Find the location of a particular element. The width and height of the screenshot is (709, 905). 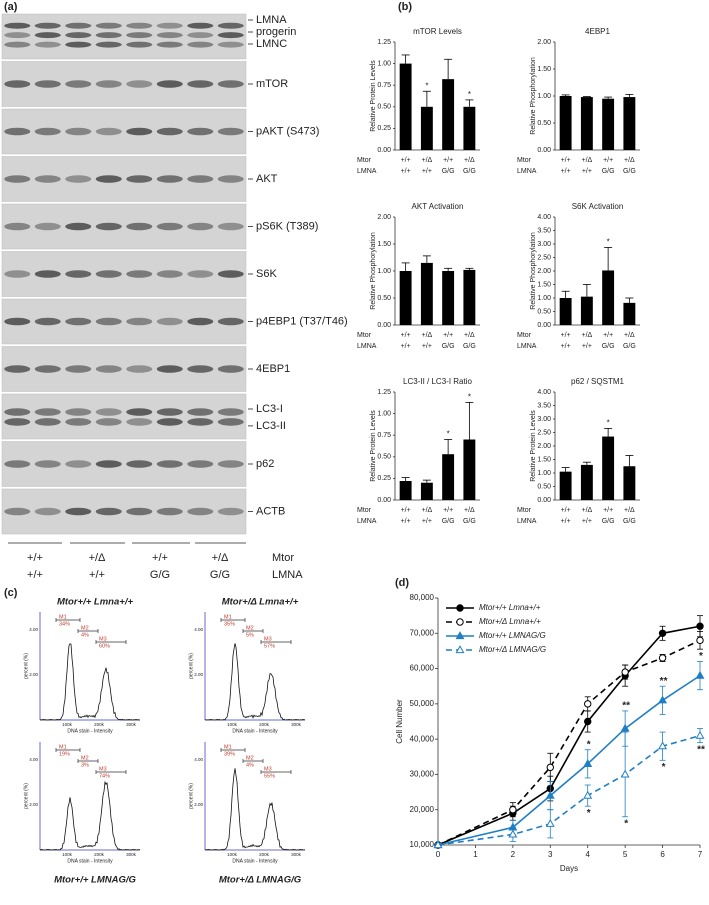

x-tick-label: 4 is located at coordinates (587, 854).